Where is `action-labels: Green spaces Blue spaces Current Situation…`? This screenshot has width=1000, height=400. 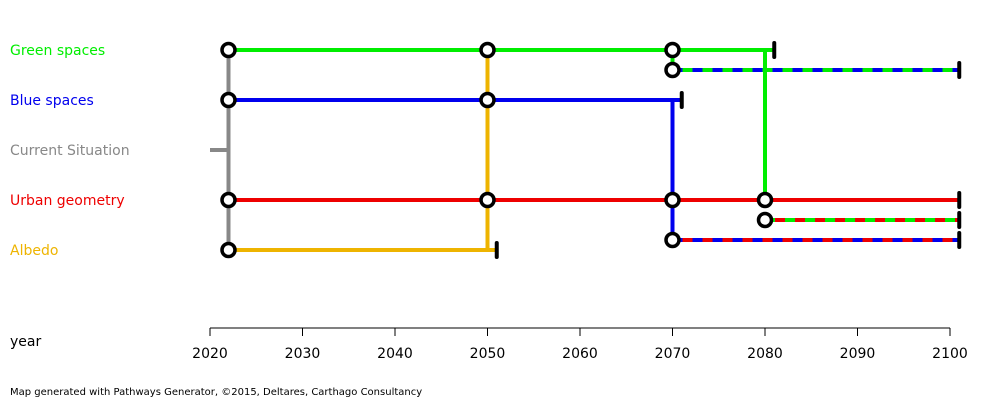 action-labels: Green spaces Blue spaces Current Situation… is located at coordinates (70, 151).